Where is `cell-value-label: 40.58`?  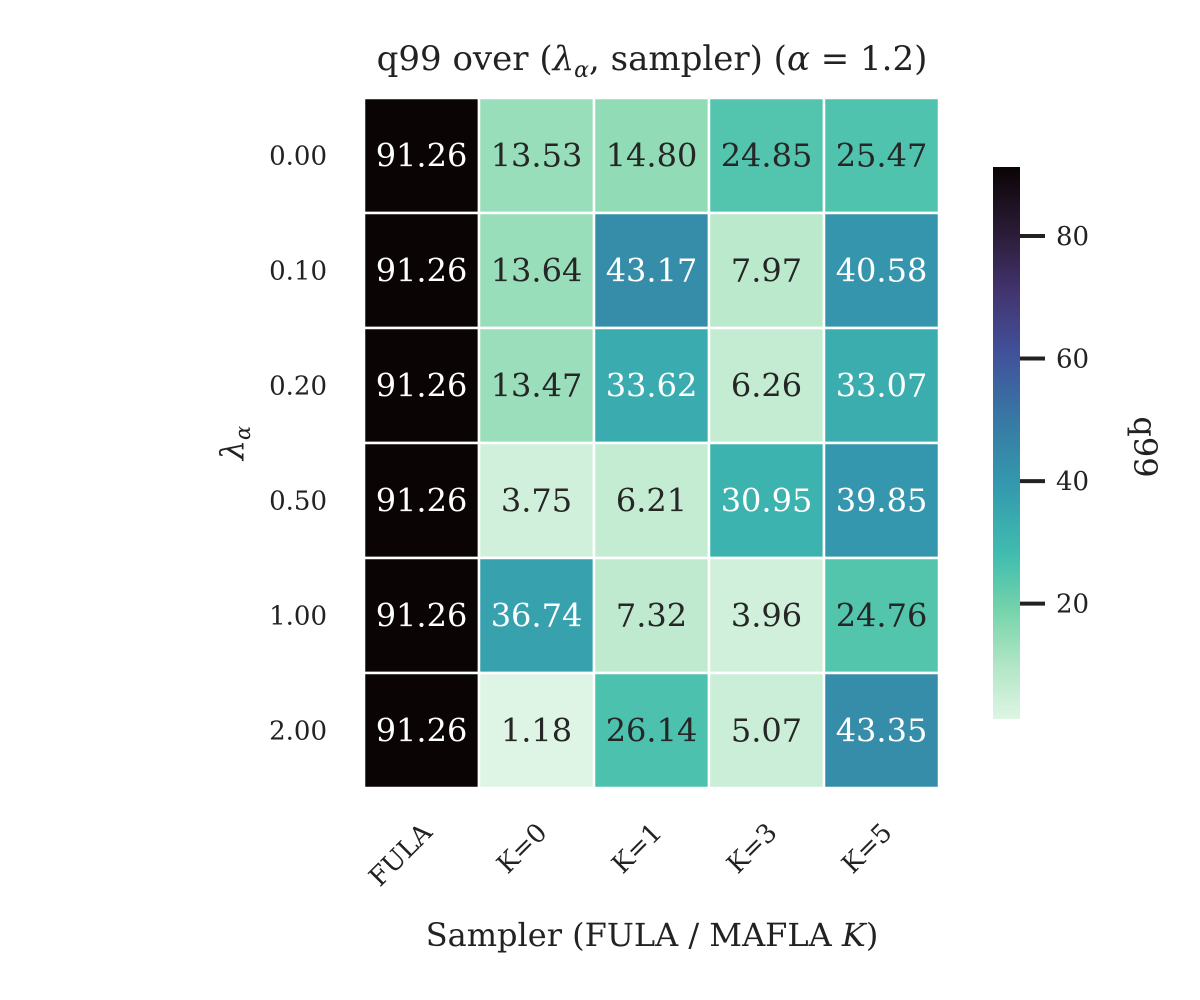 cell-value-label: 40.58 is located at coordinates (882, 271).